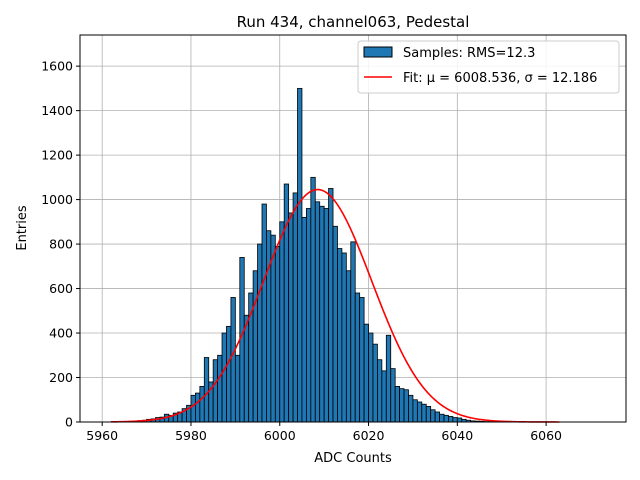  I want to click on y-tick-label: 1000, so click(57, 199).